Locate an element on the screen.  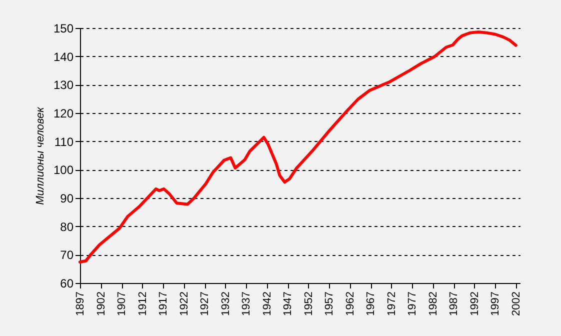
x-tick-label: 1932 is located at coordinates (226, 304).